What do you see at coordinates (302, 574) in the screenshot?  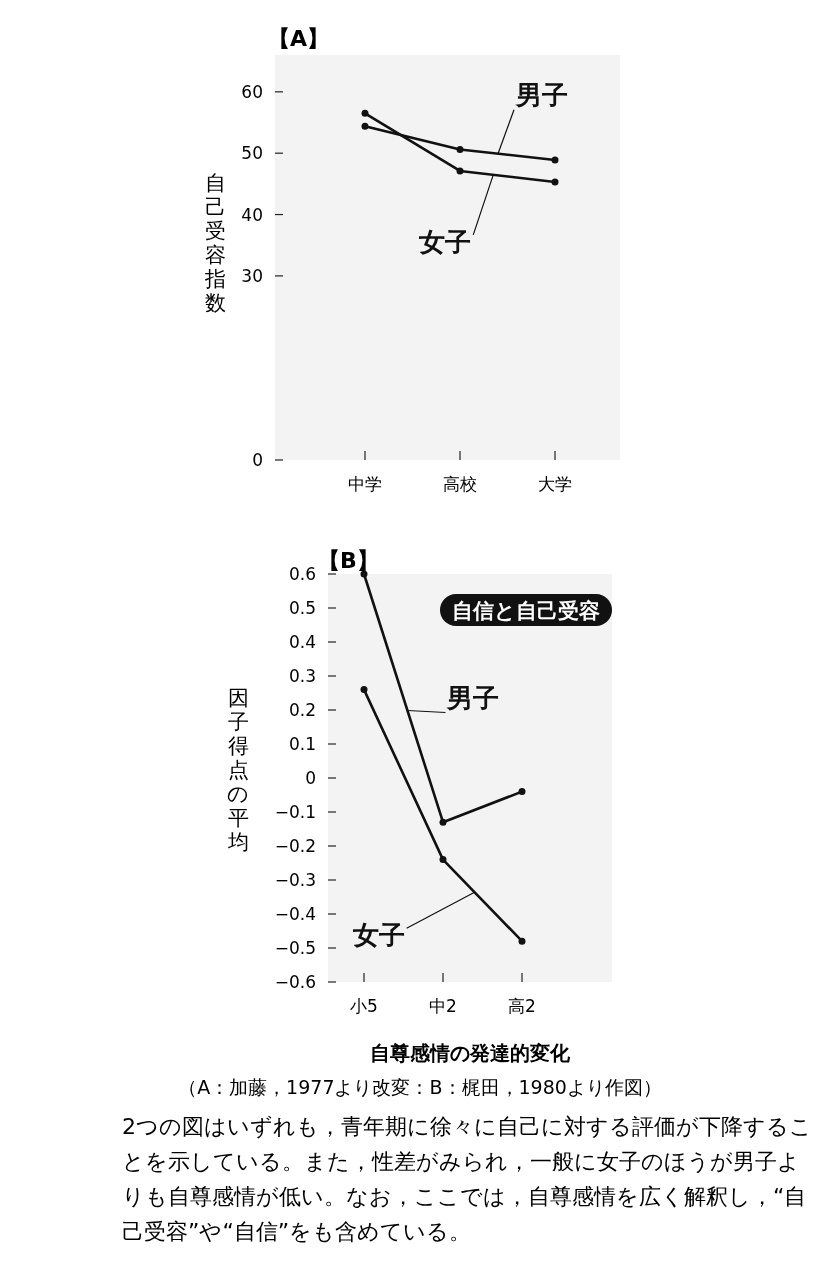 I see `y-tick-label: 0.6` at bounding box center [302, 574].